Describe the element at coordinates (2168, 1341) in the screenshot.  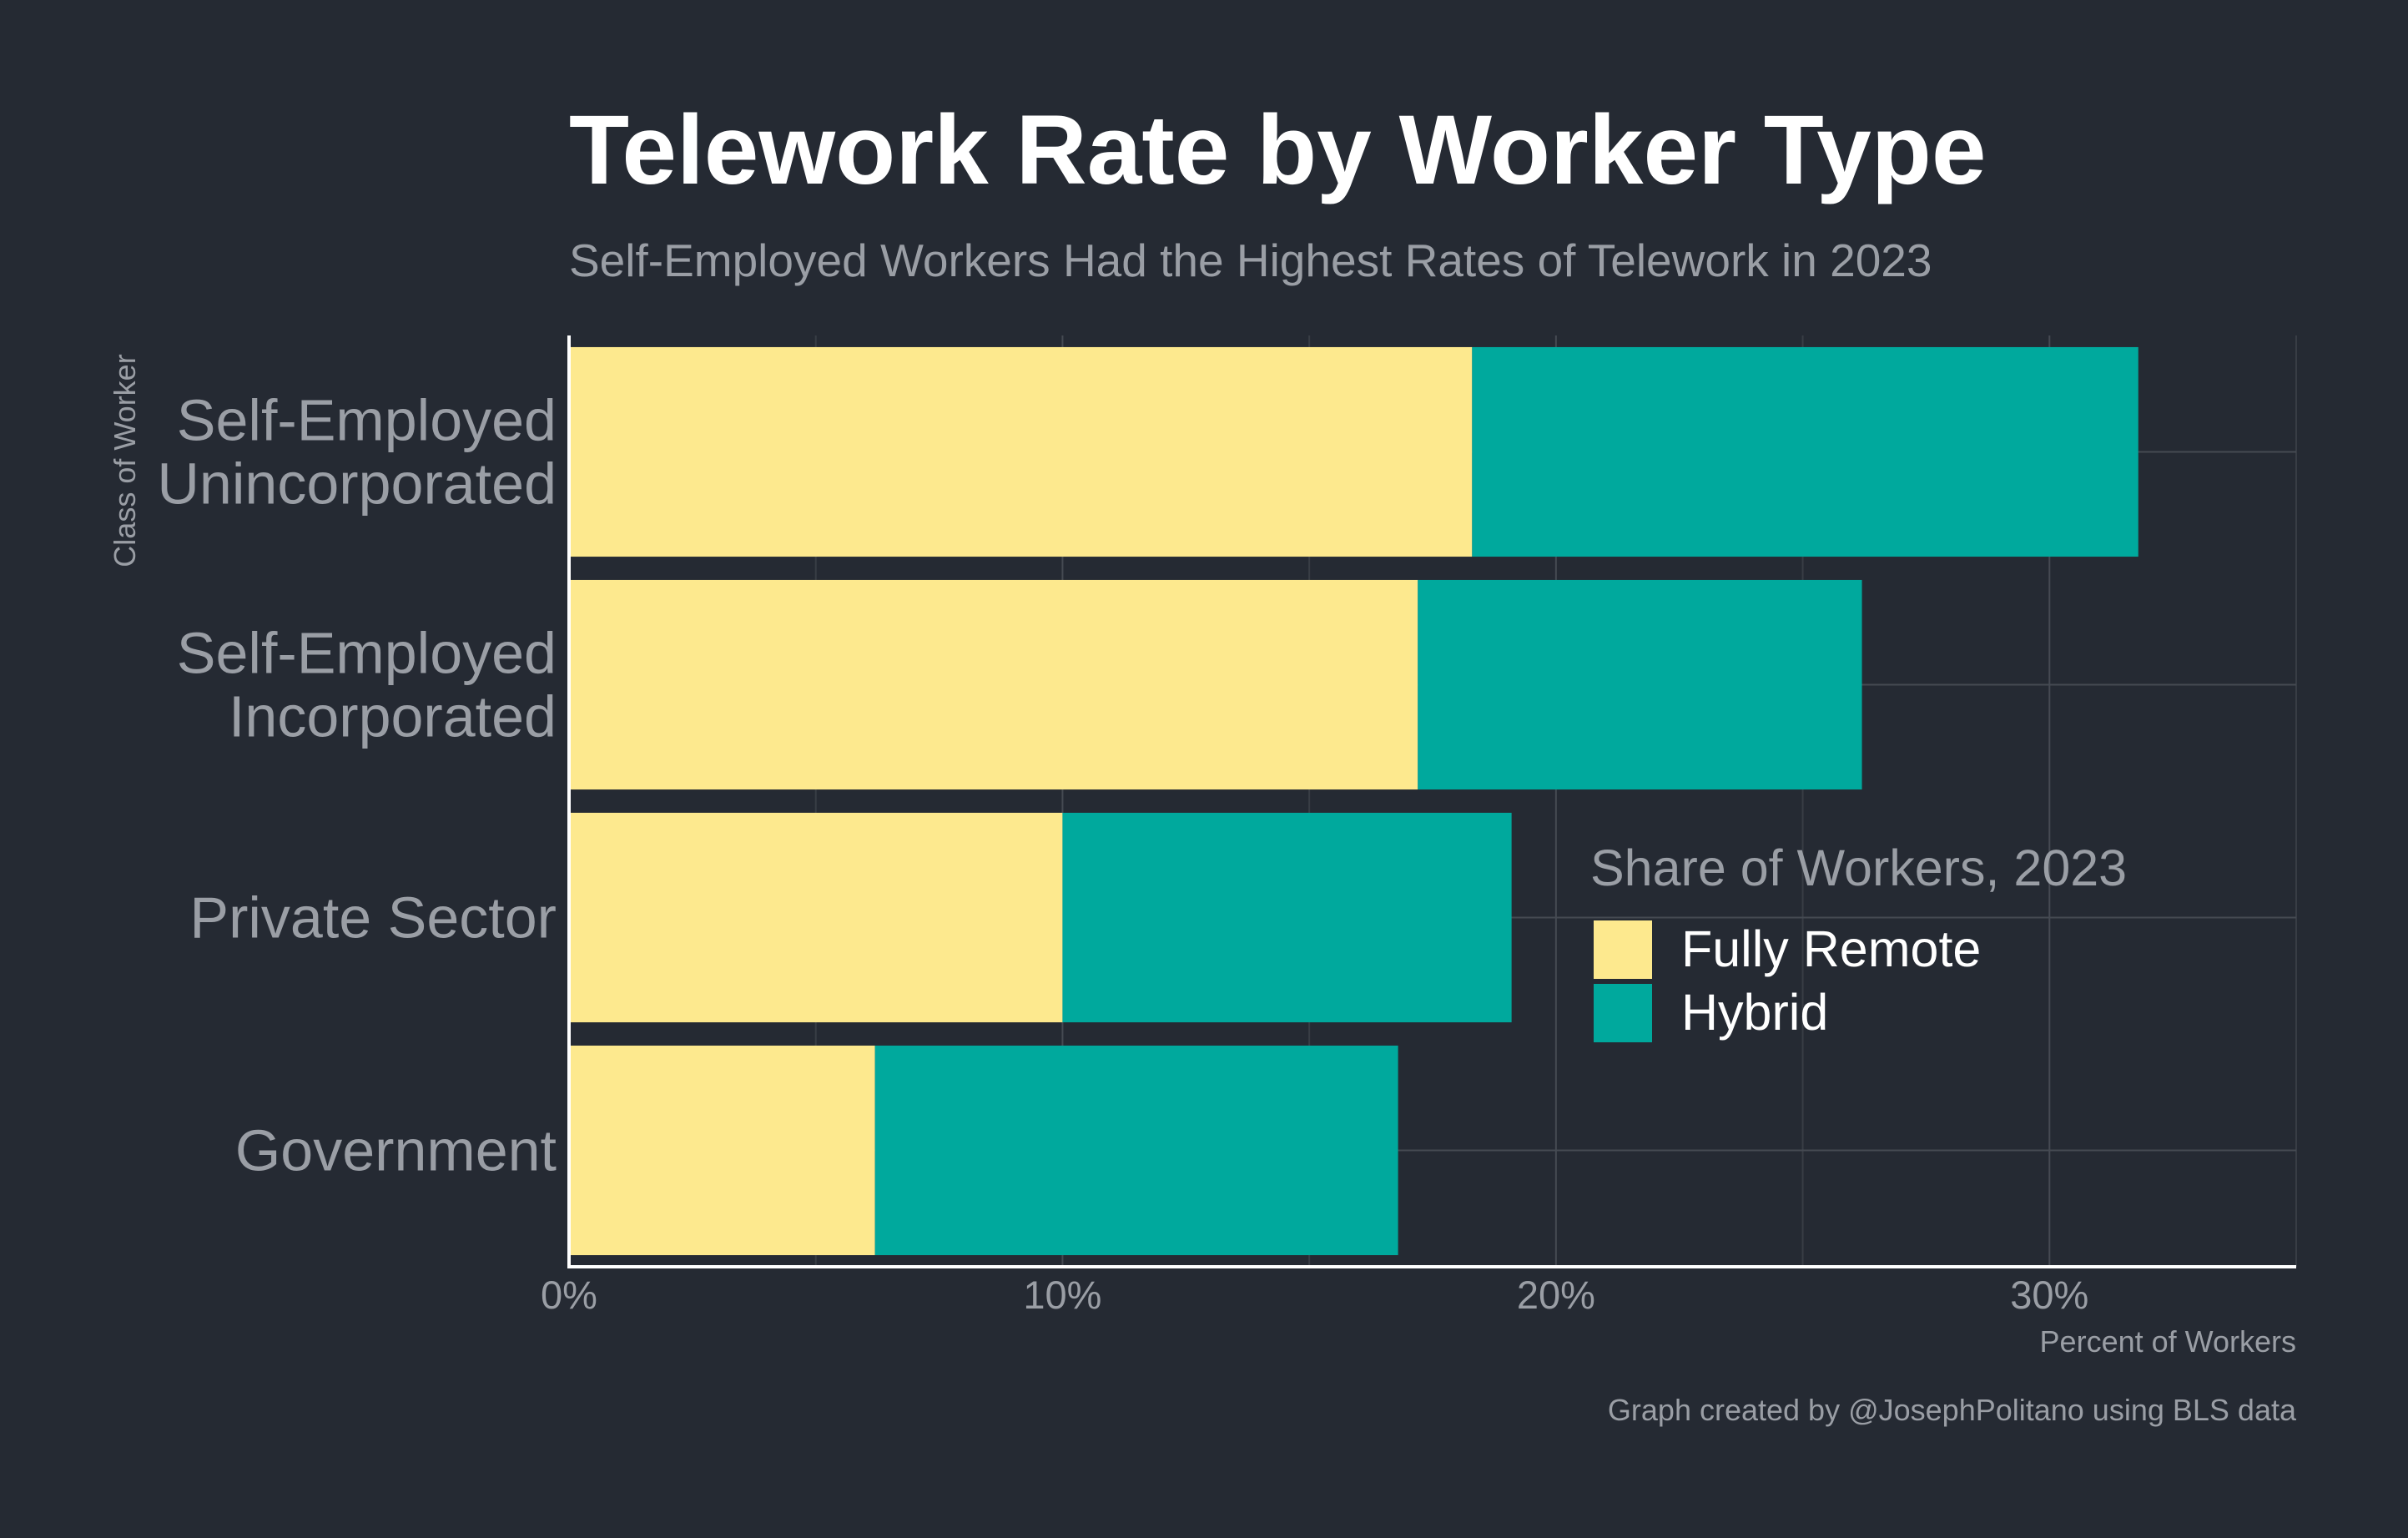
I see `x-axis-title: Percent of Workers` at that location.